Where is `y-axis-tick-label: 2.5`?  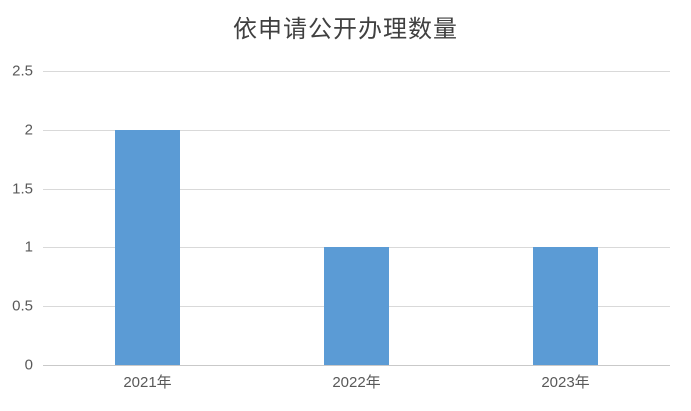
y-axis-tick-label: 2.5 is located at coordinates (22, 71).